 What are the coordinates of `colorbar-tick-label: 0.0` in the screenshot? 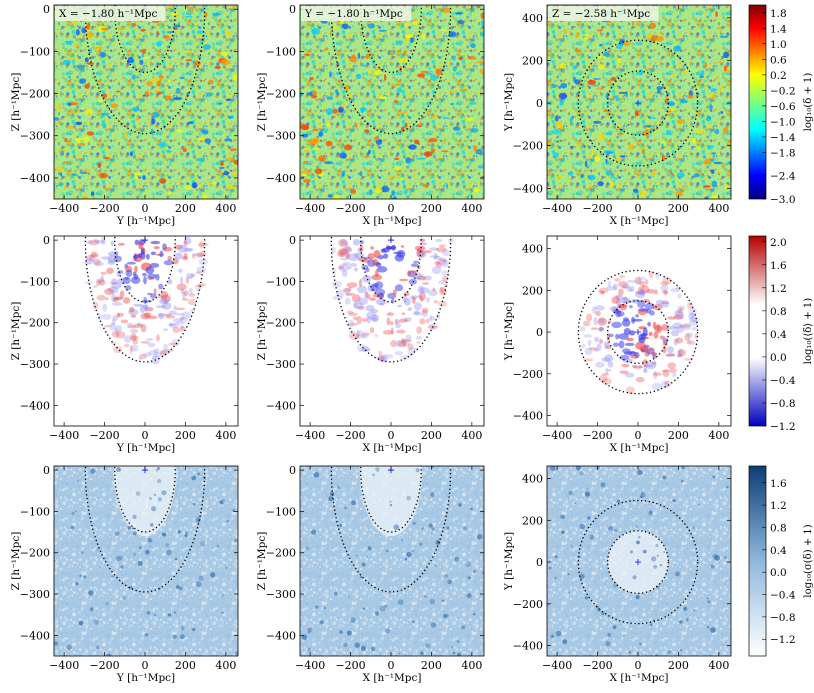 It's located at (778, 358).